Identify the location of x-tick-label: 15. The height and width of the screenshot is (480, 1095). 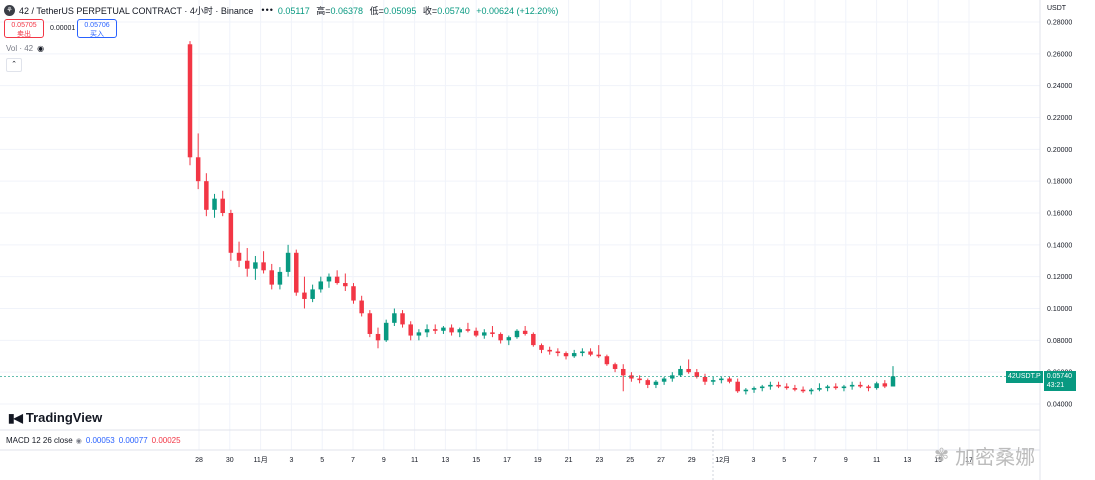
(476, 460).